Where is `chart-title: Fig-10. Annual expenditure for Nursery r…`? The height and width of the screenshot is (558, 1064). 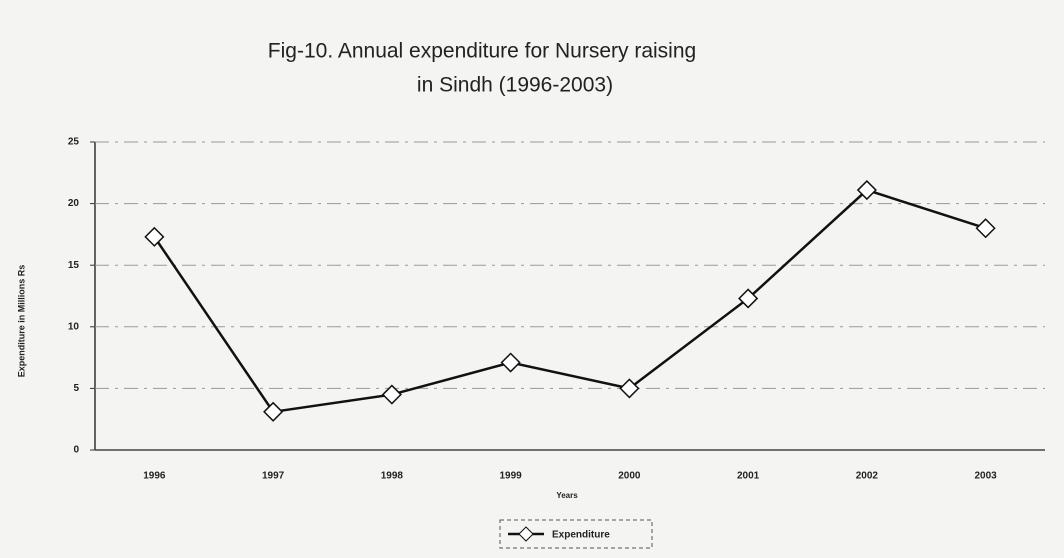
chart-title: Fig-10. Annual expenditure for Nursery r… is located at coordinates (482, 51).